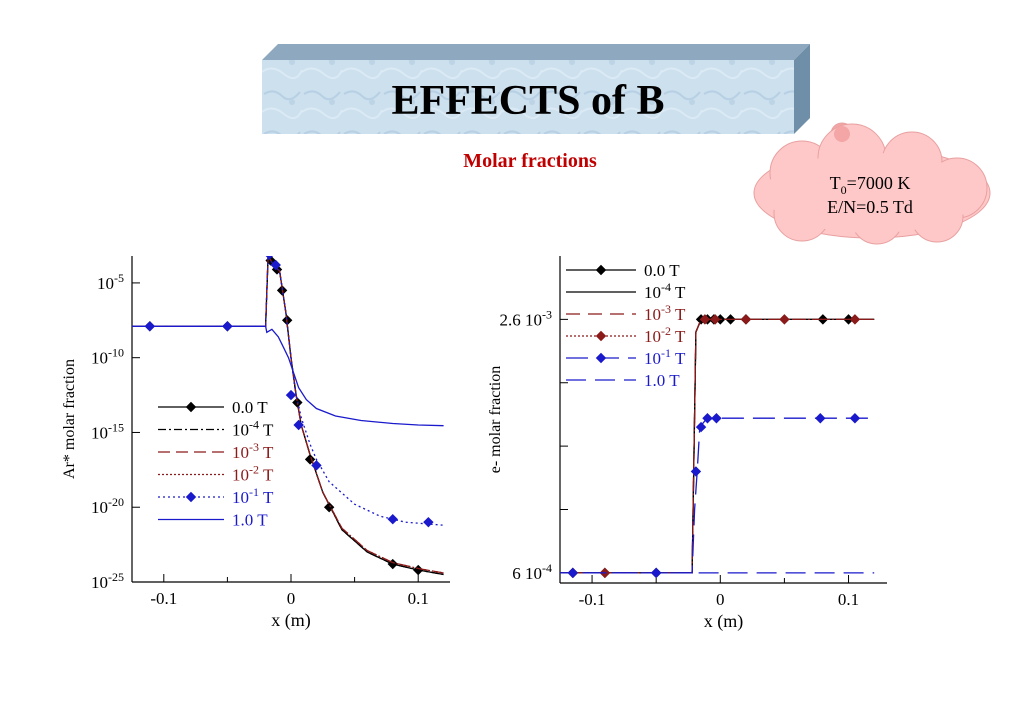 This screenshot has width=1023, height=708. Describe the element at coordinates (107, 431) in the screenshot. I see `y-tick-label: 10-15` at that location.